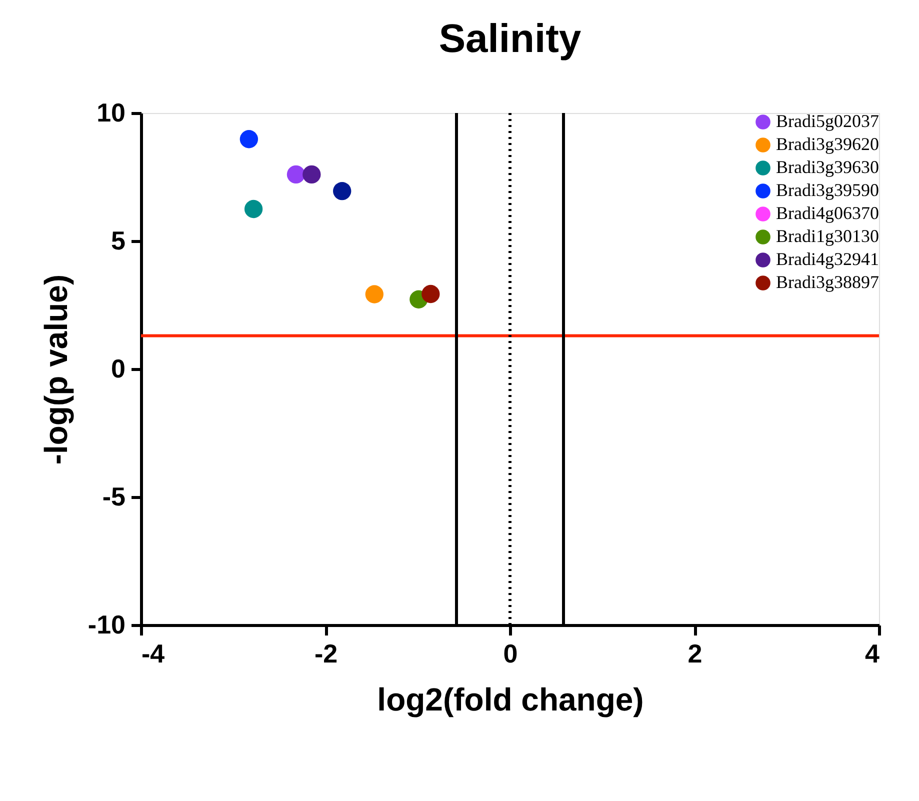  Describe the element at coordinates (695, 653) in the screenshot. I see `x-tick-label: 2` at that location.